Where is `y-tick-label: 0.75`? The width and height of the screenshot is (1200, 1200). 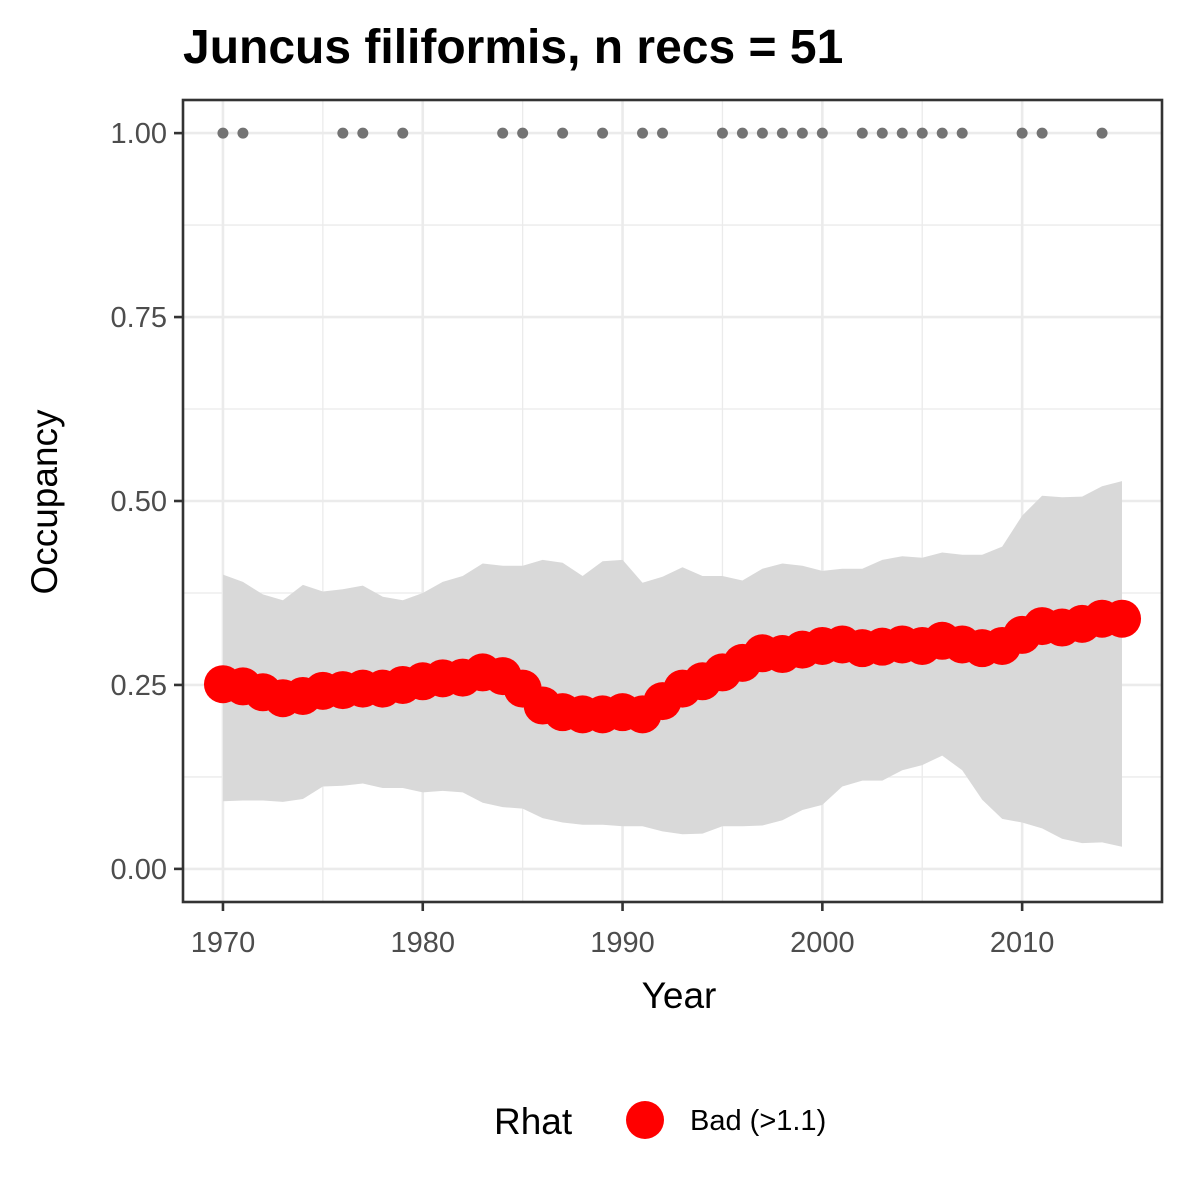 y-tick-label: 0.75 is located at coordinates (139, 318).